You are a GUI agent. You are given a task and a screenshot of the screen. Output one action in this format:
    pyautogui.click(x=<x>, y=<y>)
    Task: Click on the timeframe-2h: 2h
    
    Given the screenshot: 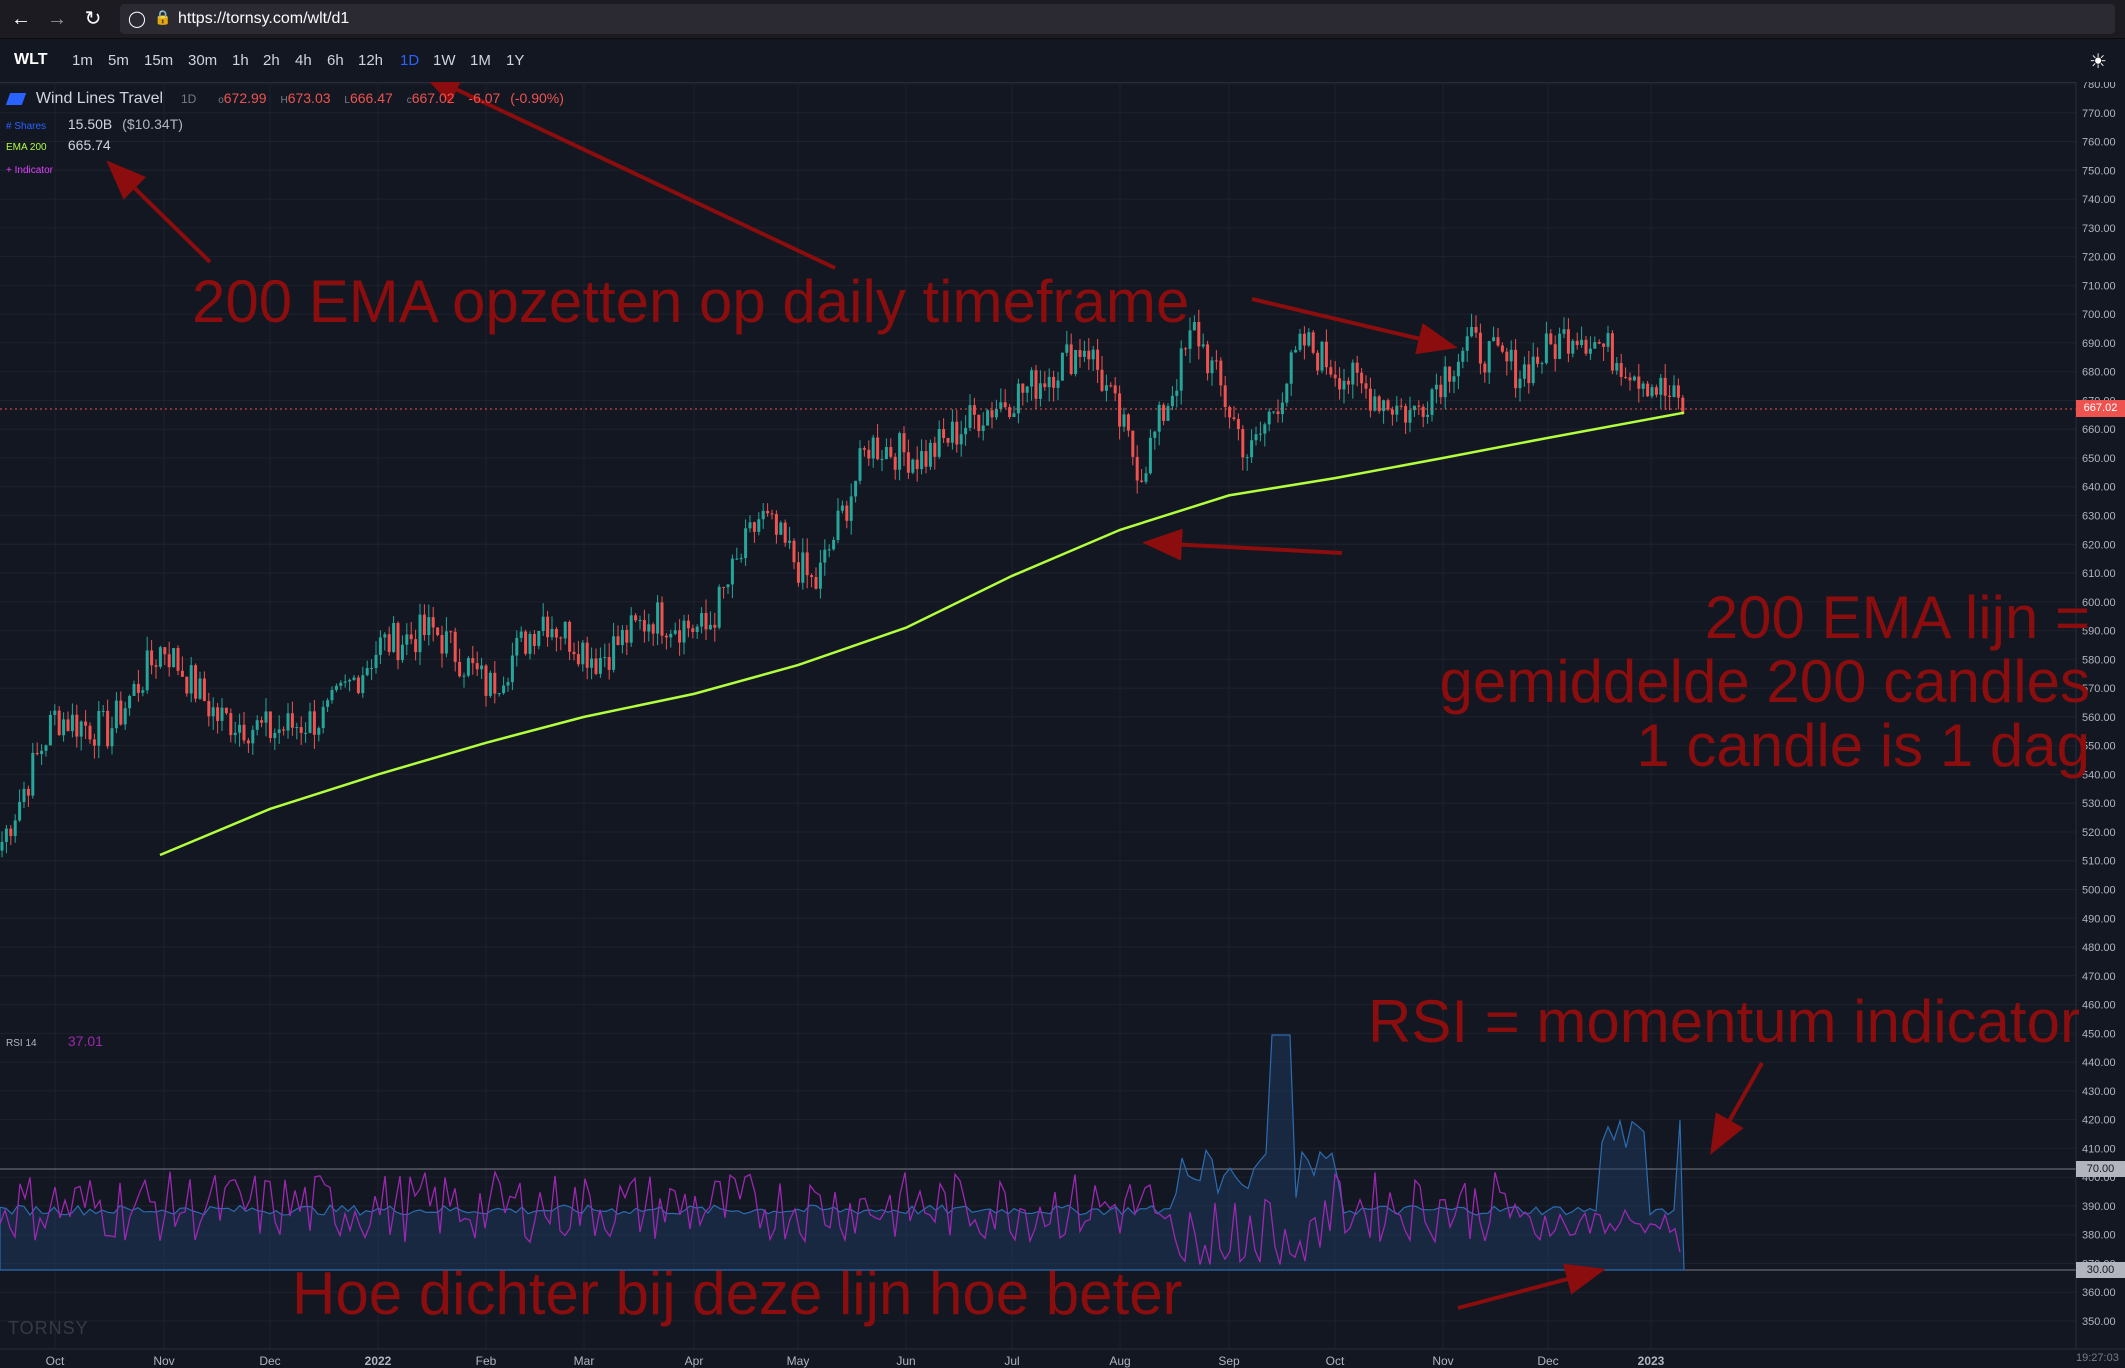 What is the action you would take?
    pyautogui.click(x=271, y=60)
    